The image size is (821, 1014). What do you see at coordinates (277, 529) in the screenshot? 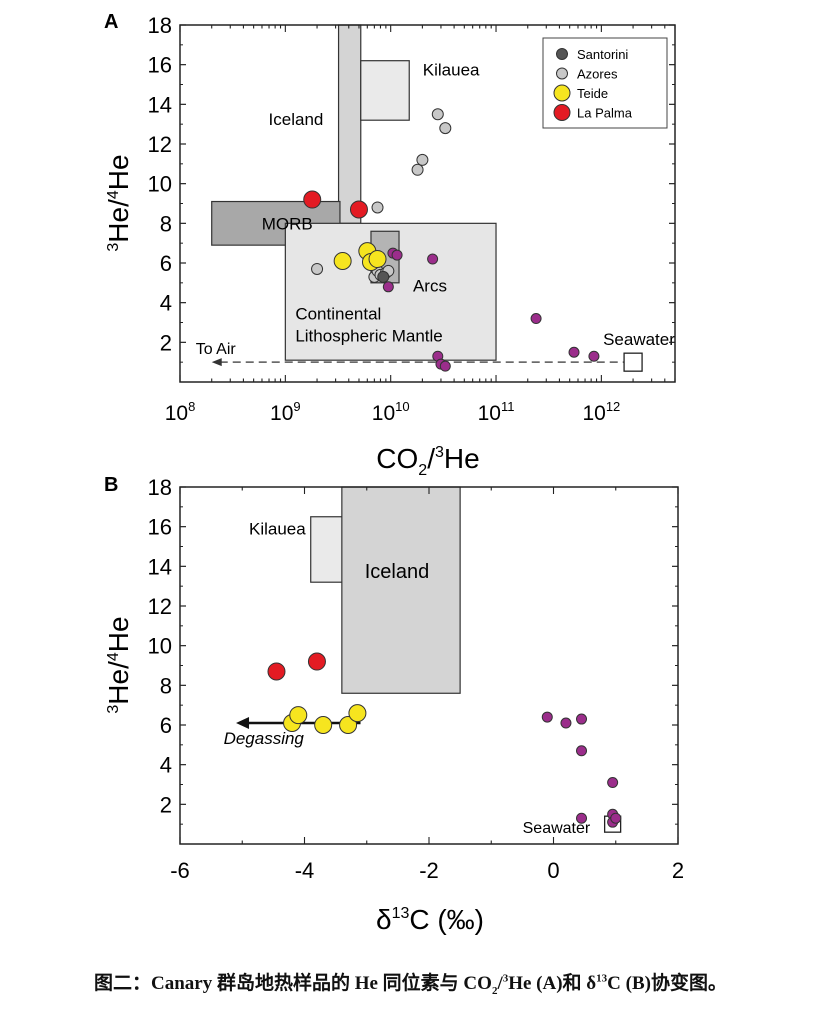
I see `region-label-b-kilauea: Kilauea` at bounding box center [277, 529].